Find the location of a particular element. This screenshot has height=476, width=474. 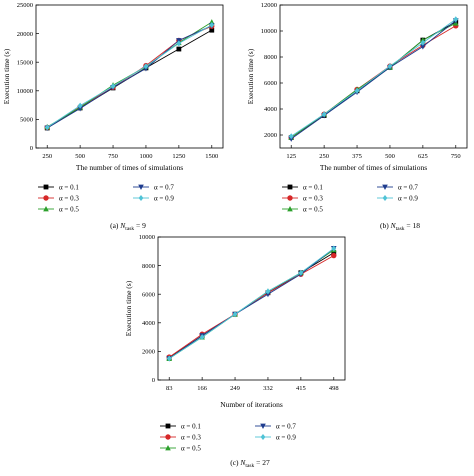

x-axis-title: Number of iterations is located at coordinates (251, 404).